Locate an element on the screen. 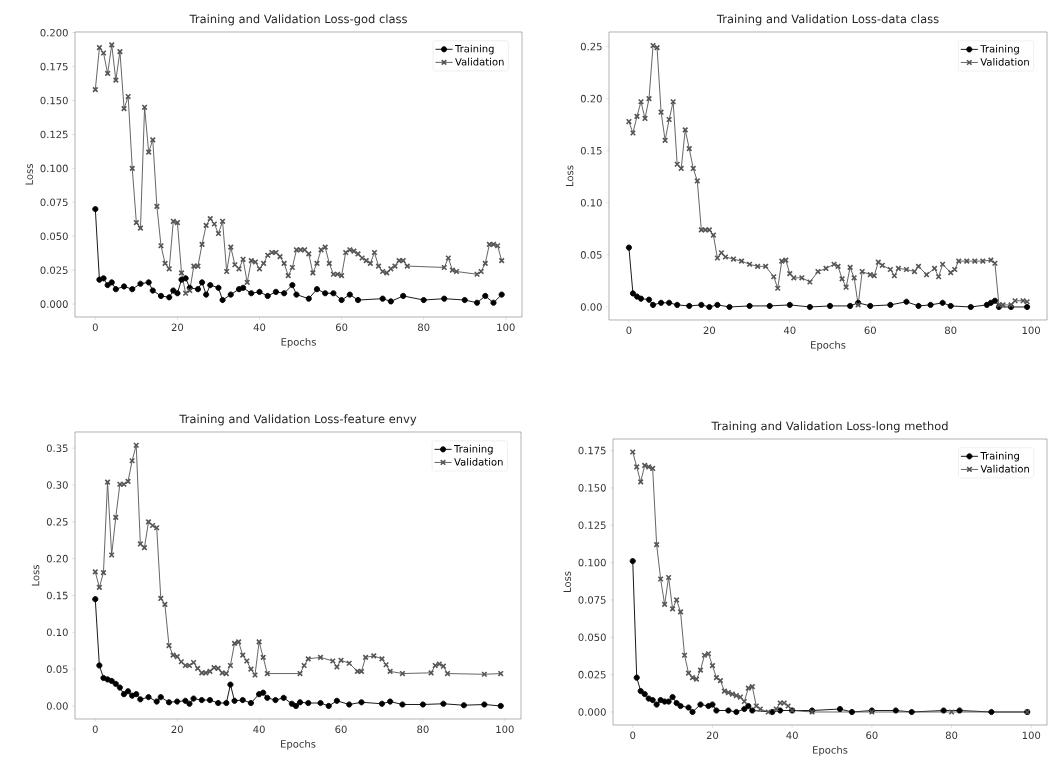  chart-title: Training and Validation Loss-god class is located at coordinates (298, 20).